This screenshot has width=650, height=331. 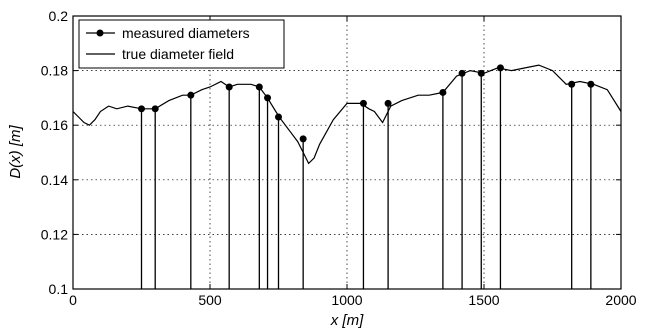 What do you see at coordinates (178, 54) in the screenshot?
I see `legend-label-true: true diameter field` at bounding box center [178, 54].